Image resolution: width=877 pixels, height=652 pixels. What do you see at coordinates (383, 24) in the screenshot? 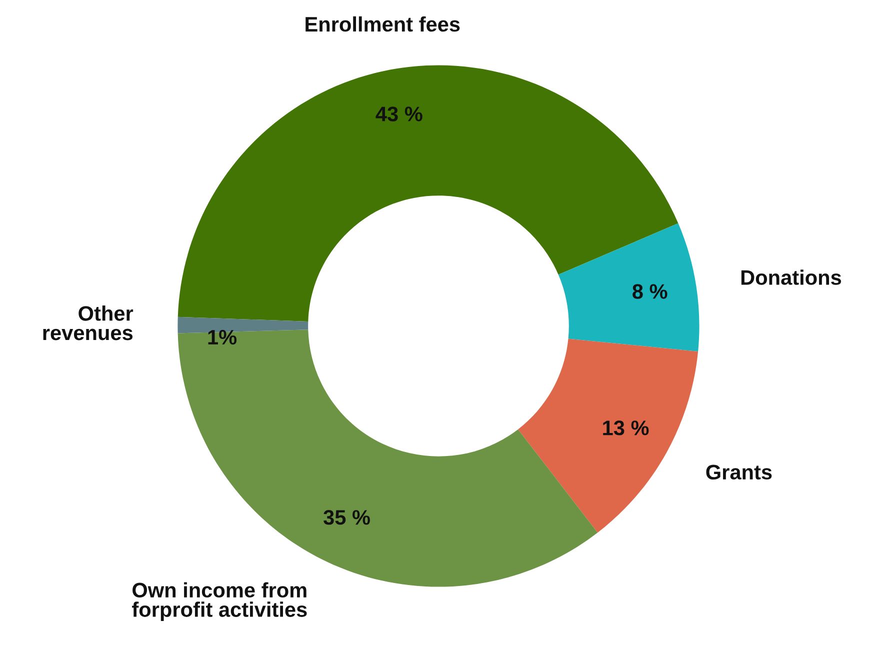
I see `slice-label: Enrollment fees` at bounding box center [383, 24].